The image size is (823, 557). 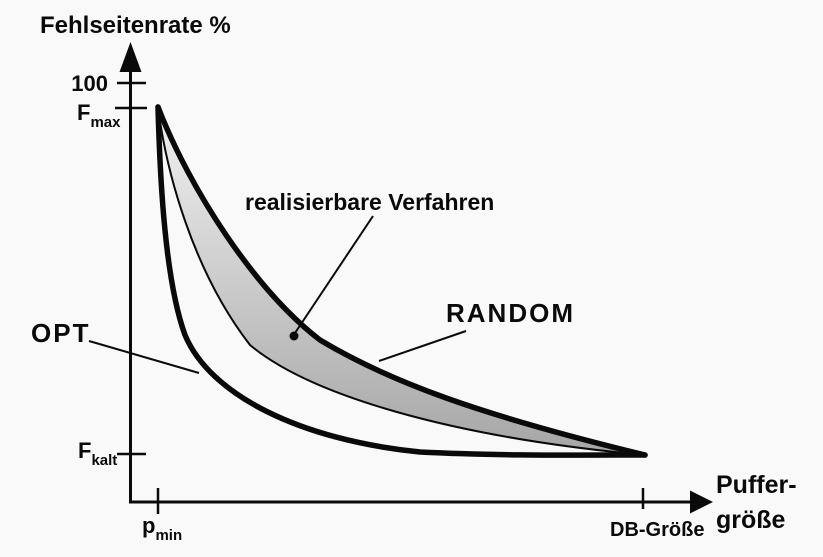 I want to click on region-leader-line, so click(x=334, y=274).